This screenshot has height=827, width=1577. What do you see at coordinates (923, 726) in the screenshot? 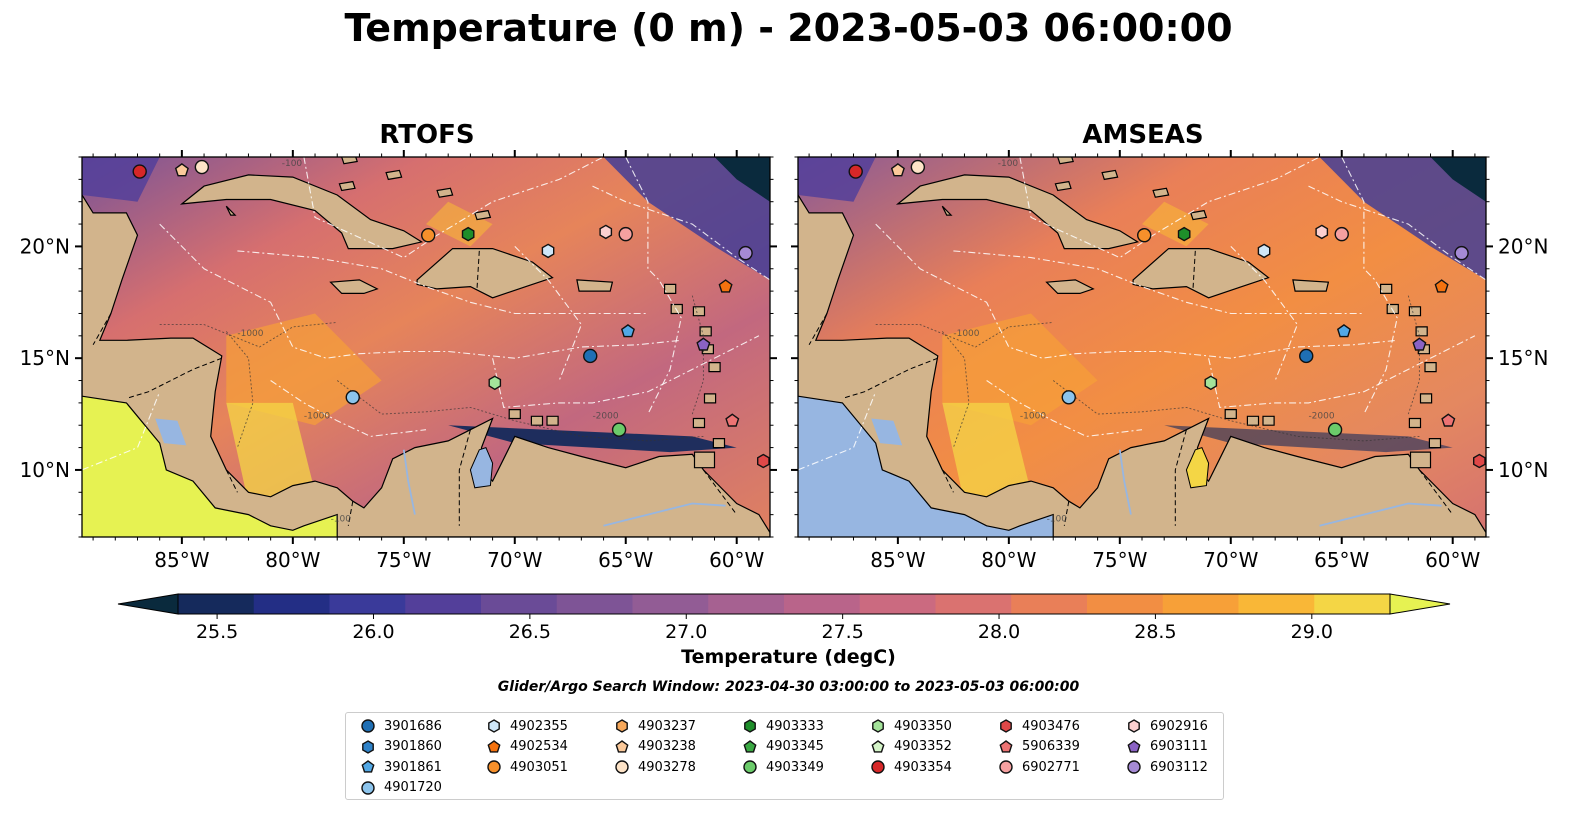
I see `legend-label: 4903350` at bounding box center [923, 726].